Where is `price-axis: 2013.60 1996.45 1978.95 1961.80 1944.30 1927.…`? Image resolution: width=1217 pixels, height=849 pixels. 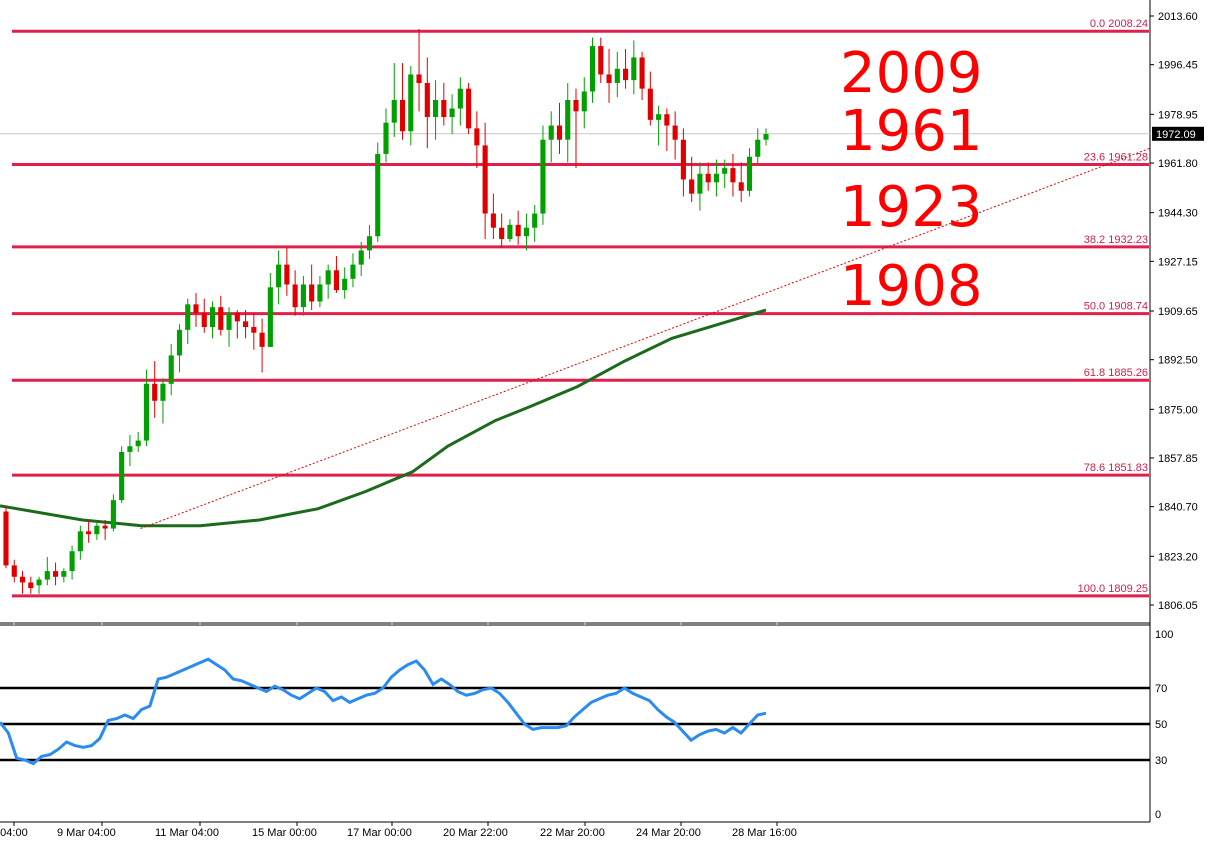 price-axis: 2013.60 1996.45 1978.95 1961.80 1944.30 1927.… is located at coordinates (1177, 311).